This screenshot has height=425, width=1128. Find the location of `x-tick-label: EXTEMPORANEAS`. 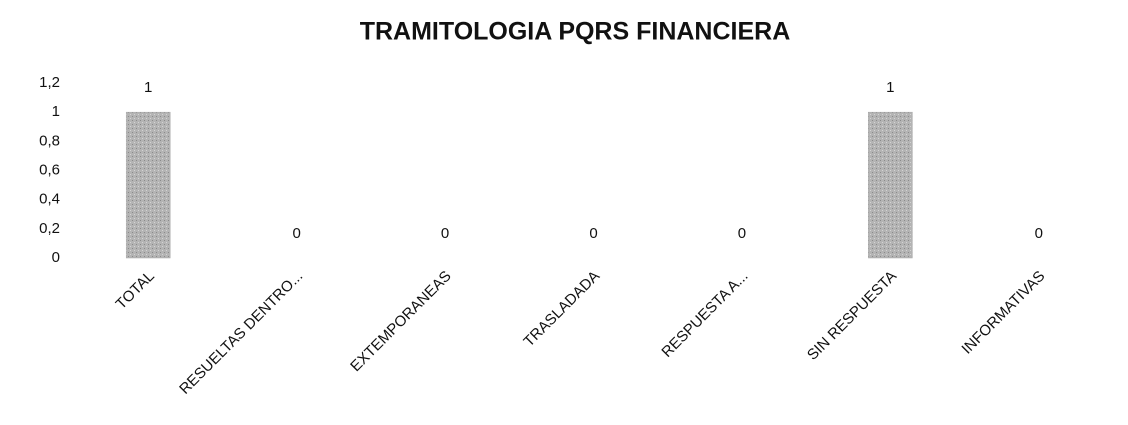

x-tick-label: EXTEMPORANEAS is located at coordinates (401, 322).